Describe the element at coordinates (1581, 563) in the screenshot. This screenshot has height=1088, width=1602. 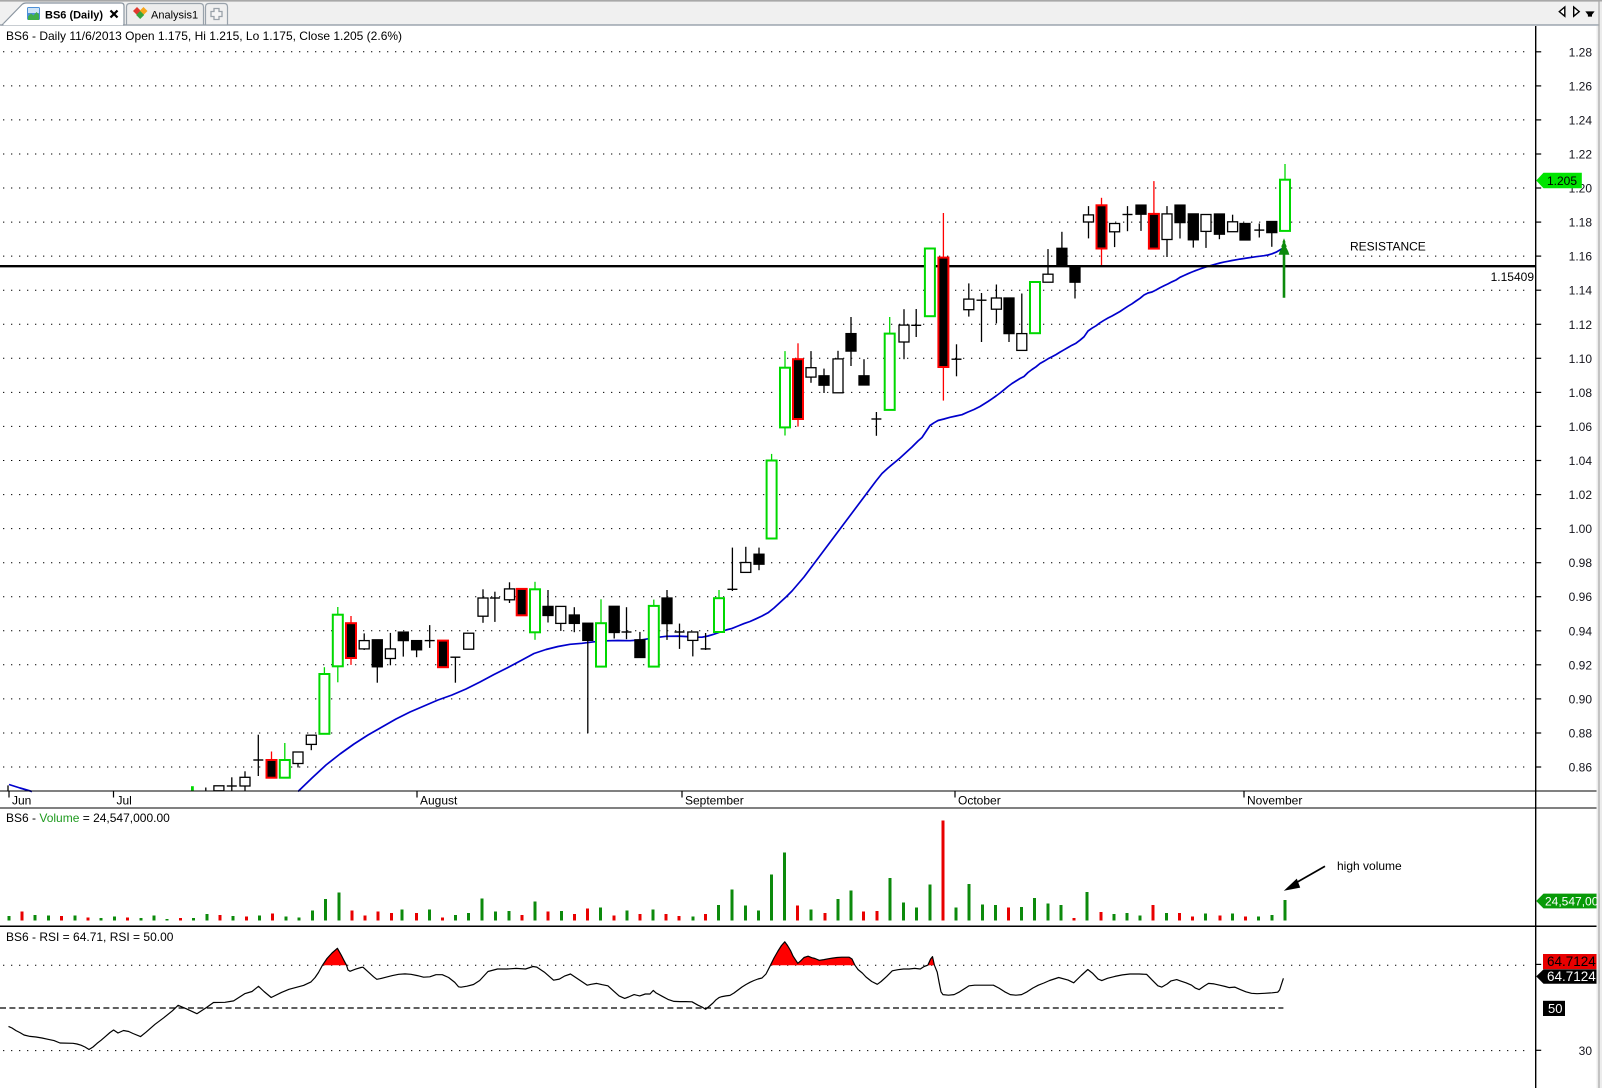
I see `svg-text: 0.98` at that location.